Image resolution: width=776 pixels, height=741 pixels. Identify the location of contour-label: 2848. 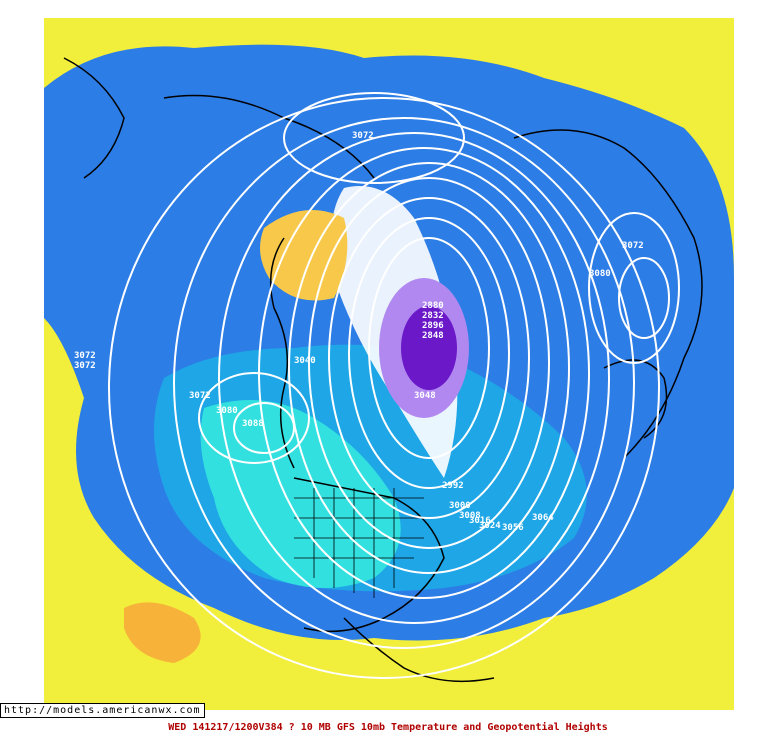
(433, 336).